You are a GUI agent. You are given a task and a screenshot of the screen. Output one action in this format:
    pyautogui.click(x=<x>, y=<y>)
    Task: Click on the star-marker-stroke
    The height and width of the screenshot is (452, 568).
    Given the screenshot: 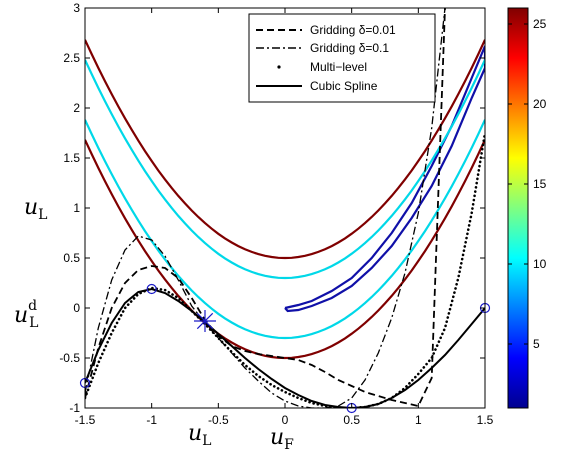 What is the action you would take?
    pyautogui.click(x=205, y=321)
    